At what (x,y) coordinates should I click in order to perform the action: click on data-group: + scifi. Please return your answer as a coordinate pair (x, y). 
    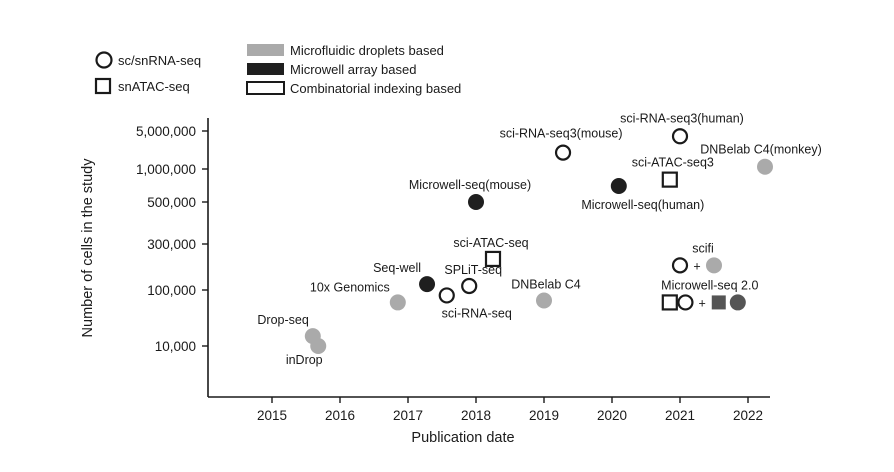
    Looking at the image, I should click on (696, 257).